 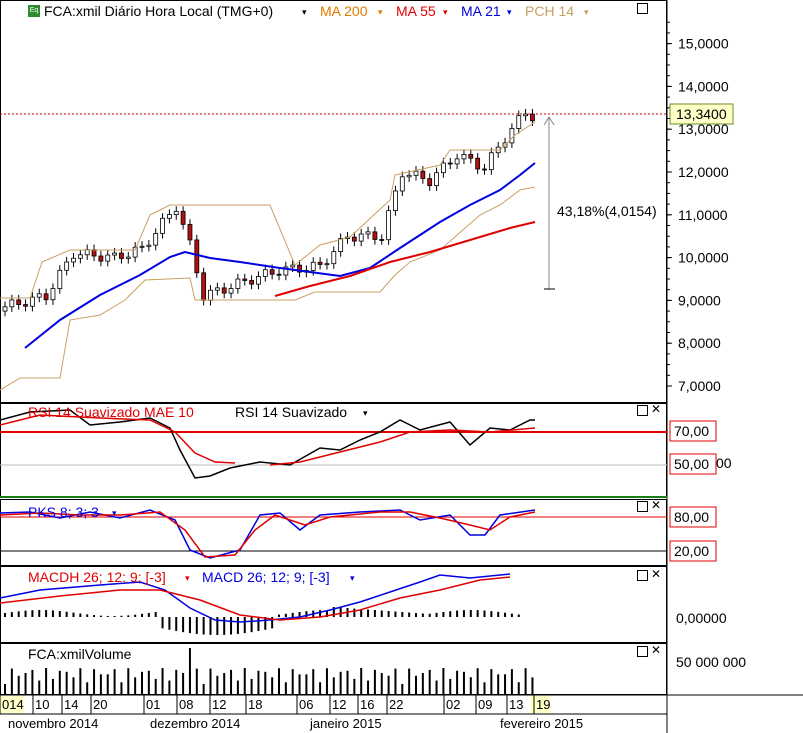 What do you see at coordinates (703, 86) in the screenshot?
I see `price-tick-label: 14,0000` at bounding box center [703, 86].